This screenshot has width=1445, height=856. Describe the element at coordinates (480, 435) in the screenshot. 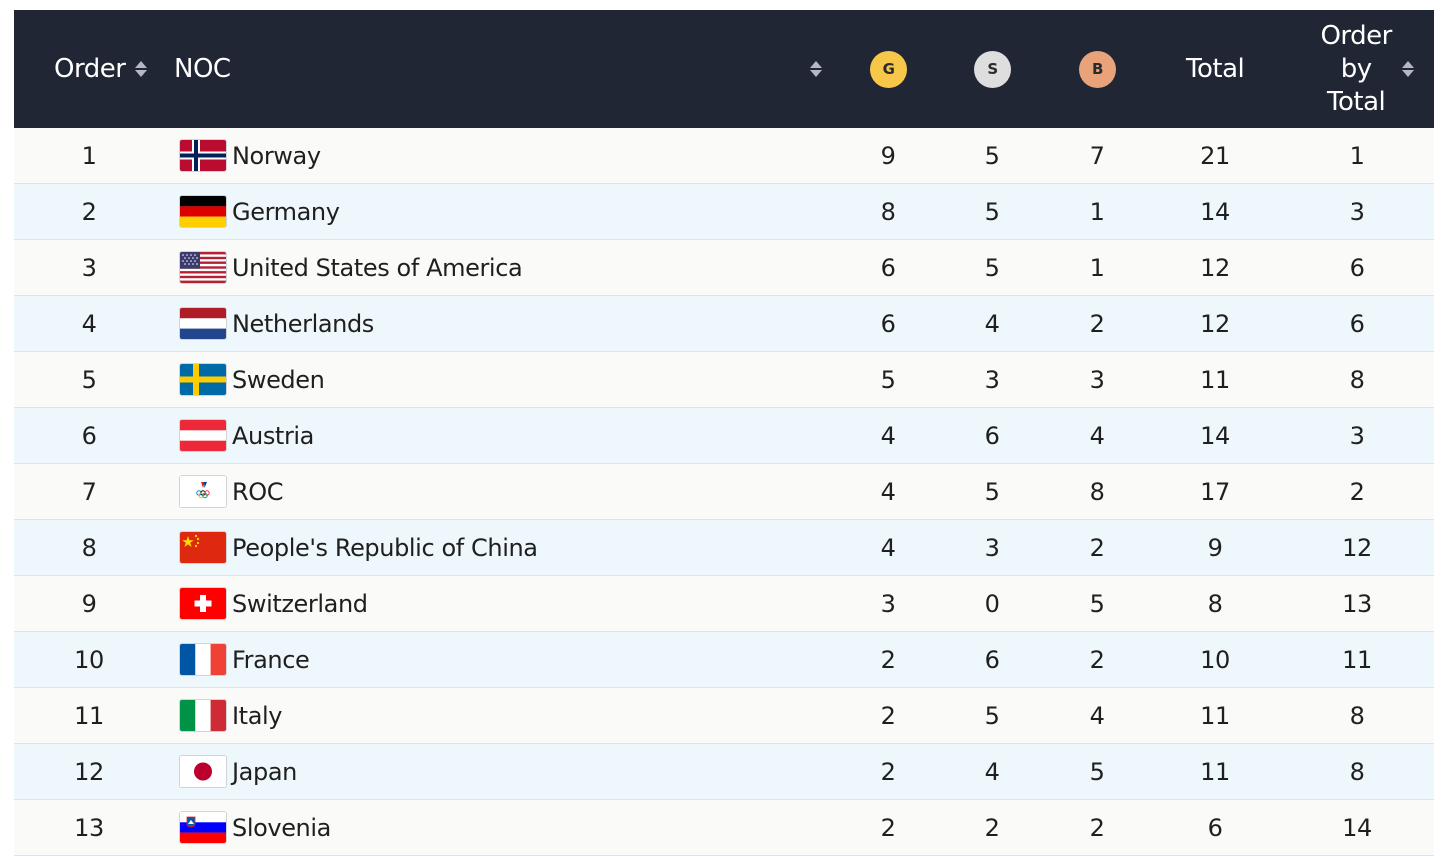

I see `noc-cell: Austria` at that location.